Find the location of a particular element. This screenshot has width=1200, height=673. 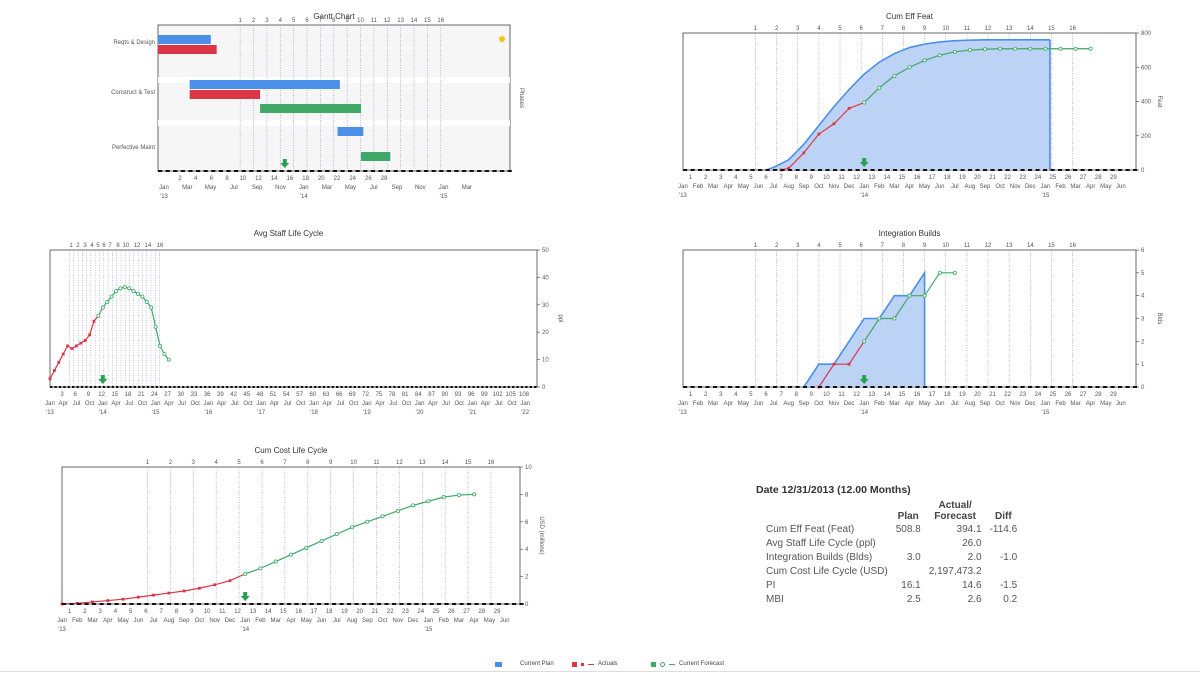

bottom-num: 26 is located at coordinates (451, 612).